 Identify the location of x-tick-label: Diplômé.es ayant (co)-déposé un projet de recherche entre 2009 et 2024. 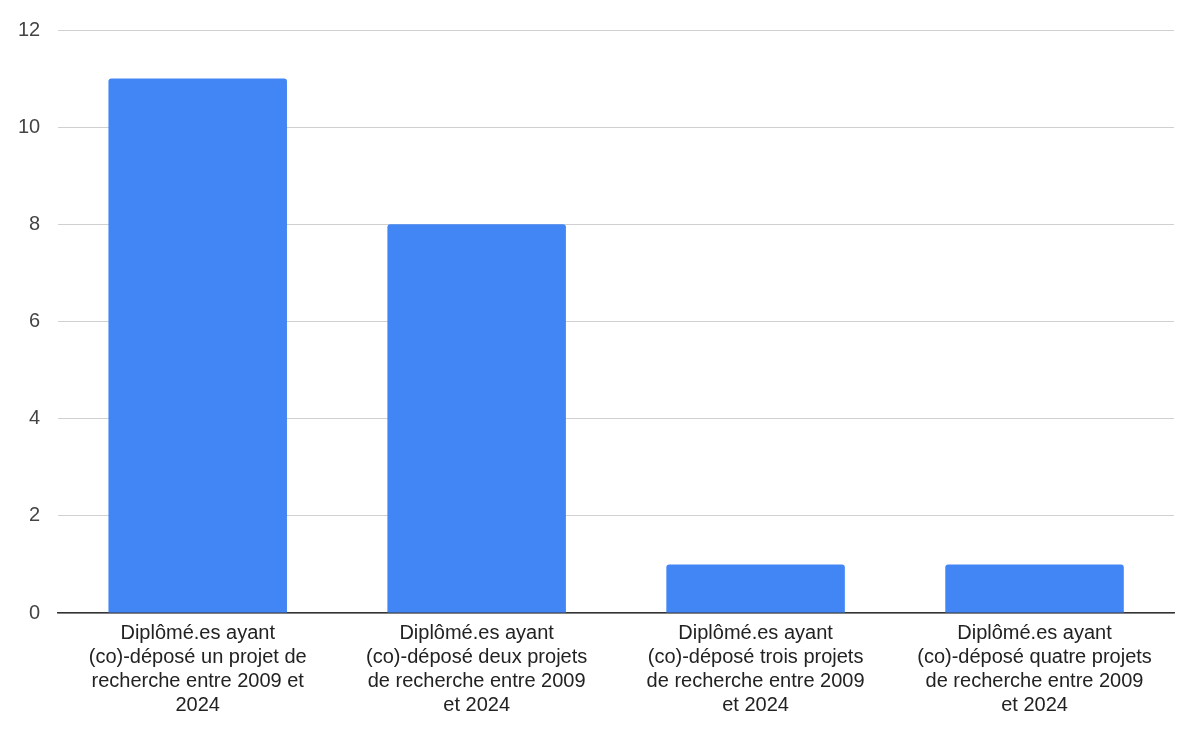
(197, 667).